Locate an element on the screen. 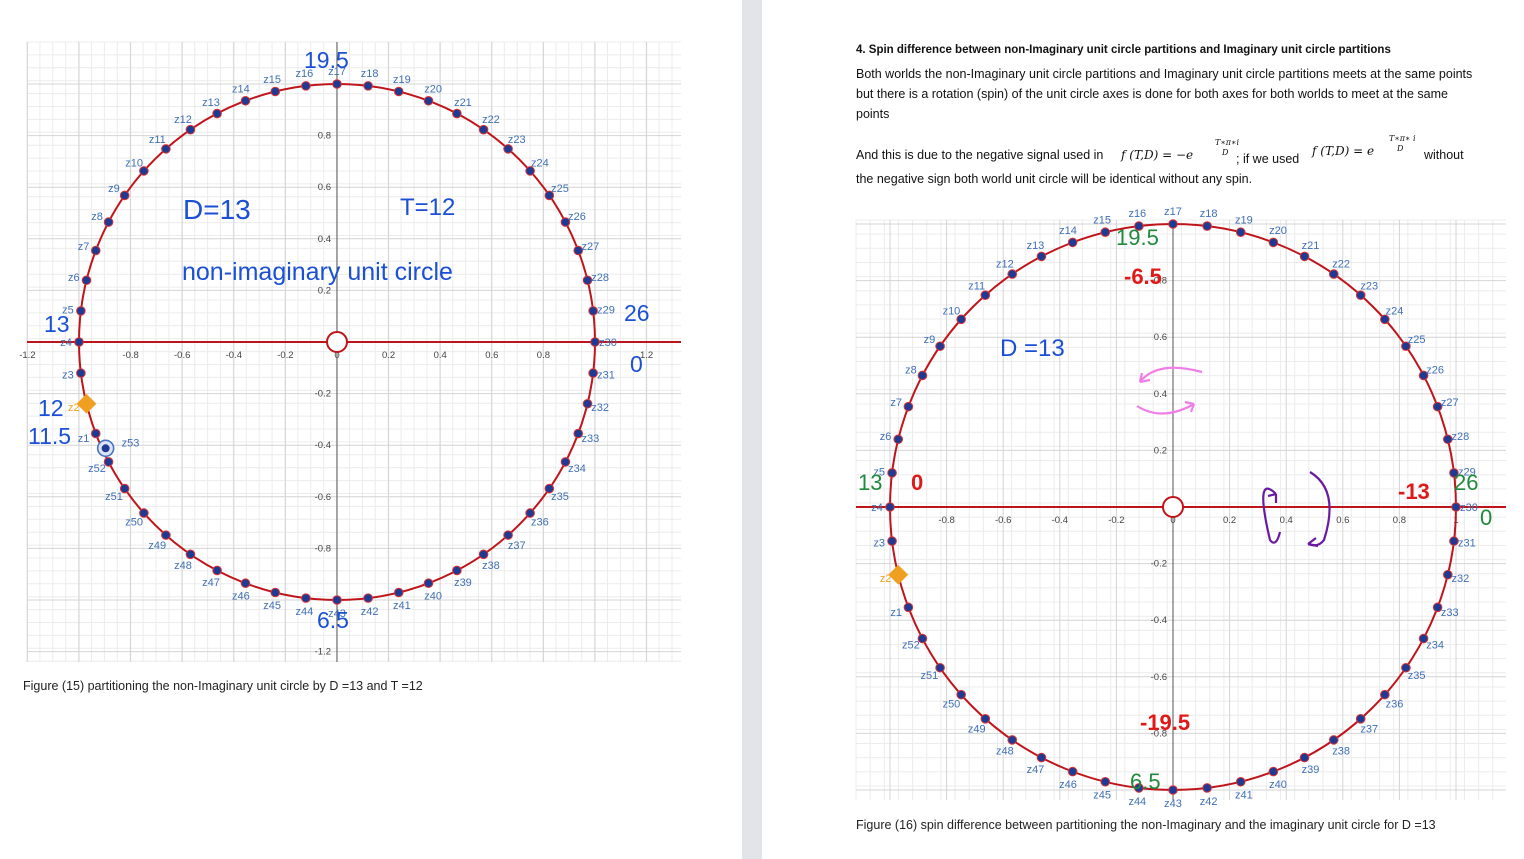  partition-point-label: z46 is located at coordinates (241, 596).